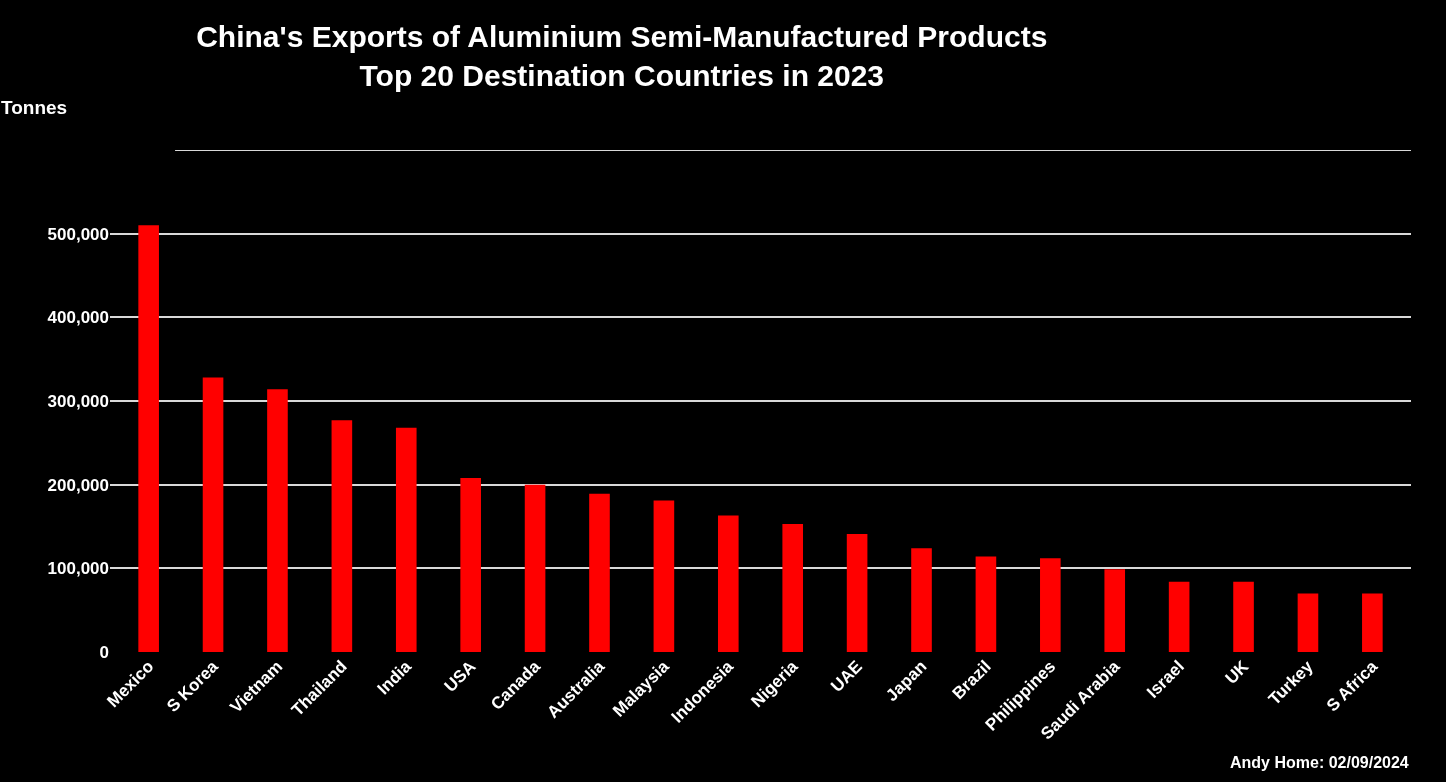 This screenshot has height=782, width=1446. Describe the element at coordinates (78, 569) in the screenshot. I see `y-tick-label: 100,000` at that location.